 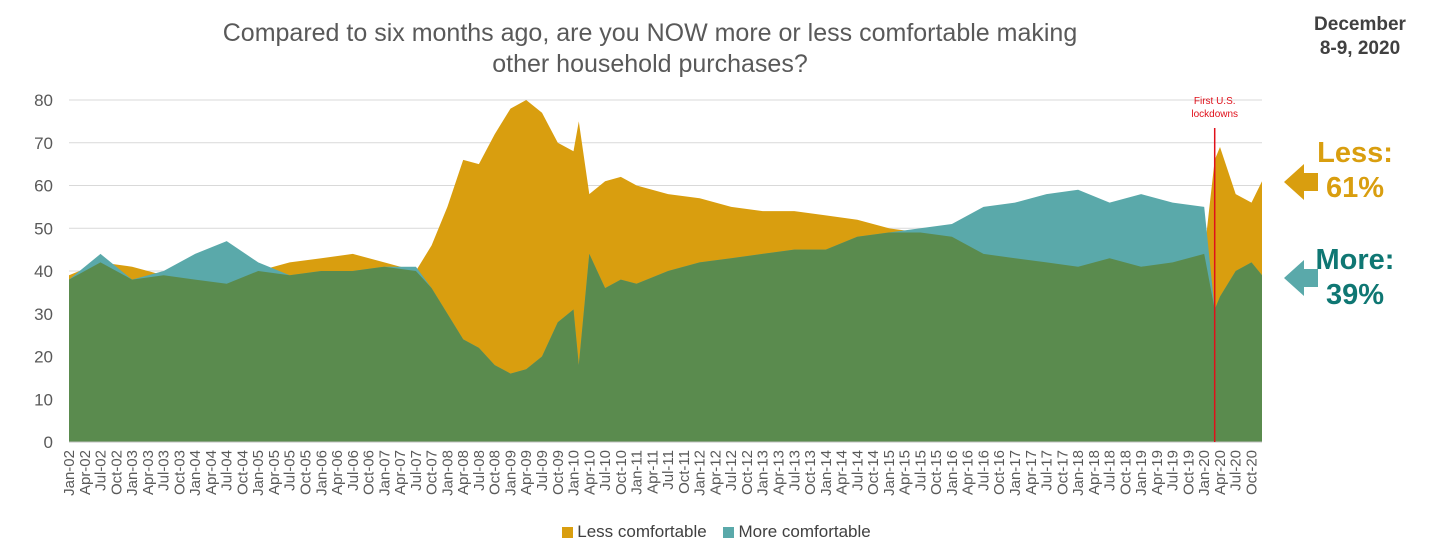 What do you see at coordinates (274, 472) in the screenshot?
I see `x-tick-label: Apr-05` at bounding box center [274, 472].